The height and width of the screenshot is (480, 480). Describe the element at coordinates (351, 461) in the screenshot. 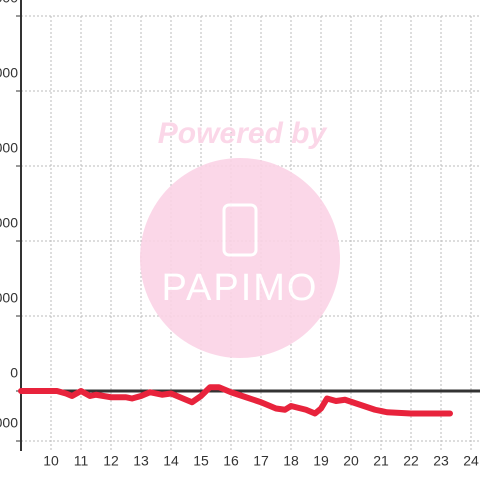

I see `x-tick-label: 20` at that location.